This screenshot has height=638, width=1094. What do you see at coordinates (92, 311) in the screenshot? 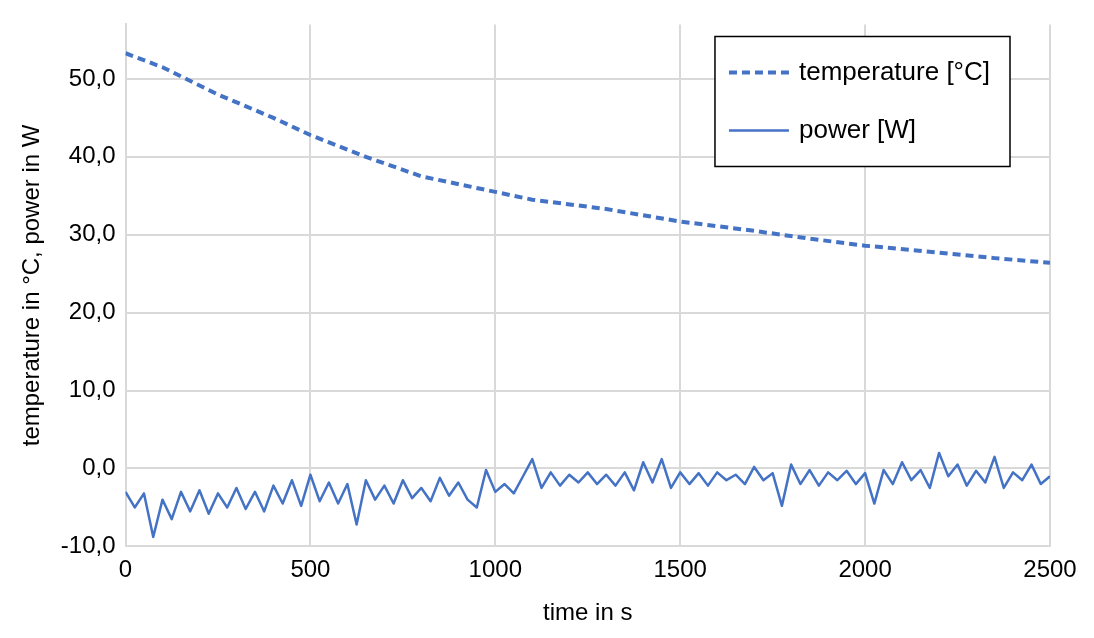
I see `y-tick-label: 20,0` at bounding box center [92, 311].